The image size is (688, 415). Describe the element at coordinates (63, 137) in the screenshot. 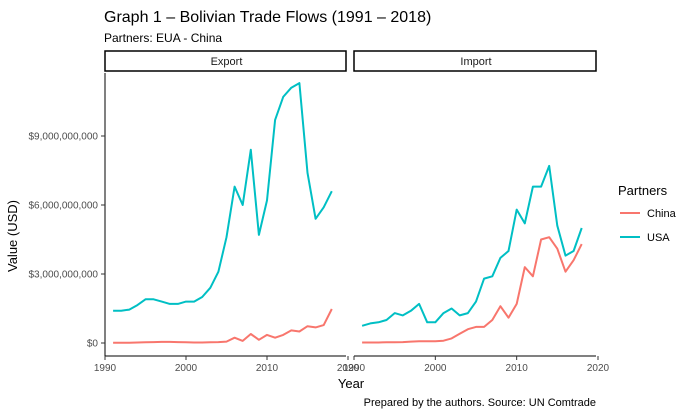

I see `y-tick-label: $9,000,000,000` at that location.